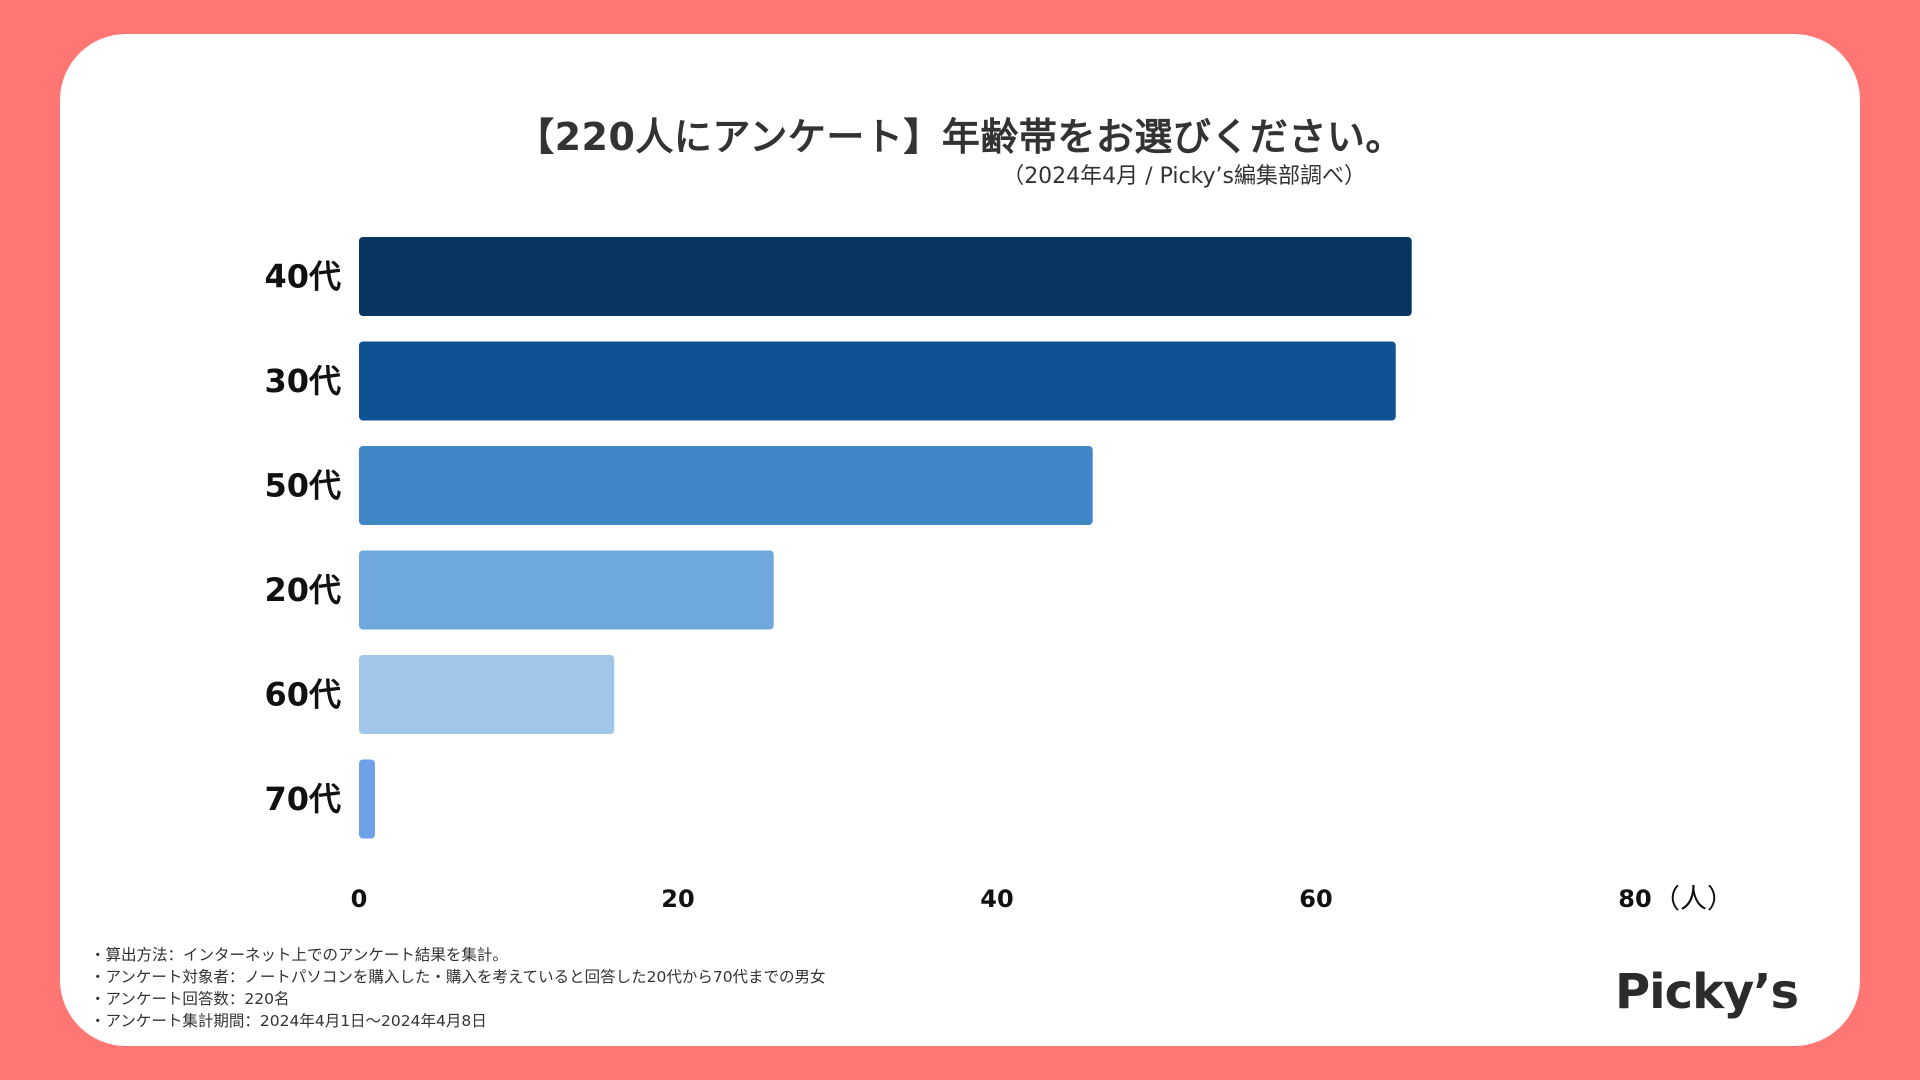  Describe the element at coordinates (302, 486) in the screenshot. I see `category-label: 50代` at that location.